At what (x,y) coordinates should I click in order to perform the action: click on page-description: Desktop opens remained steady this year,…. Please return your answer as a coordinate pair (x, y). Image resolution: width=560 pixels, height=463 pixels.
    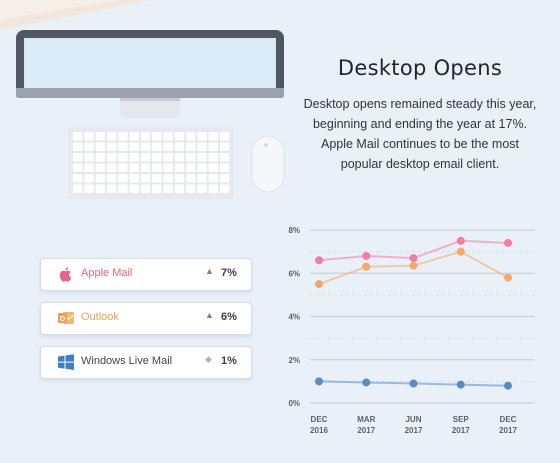
    Looking at the image, I should click on (420, 134).